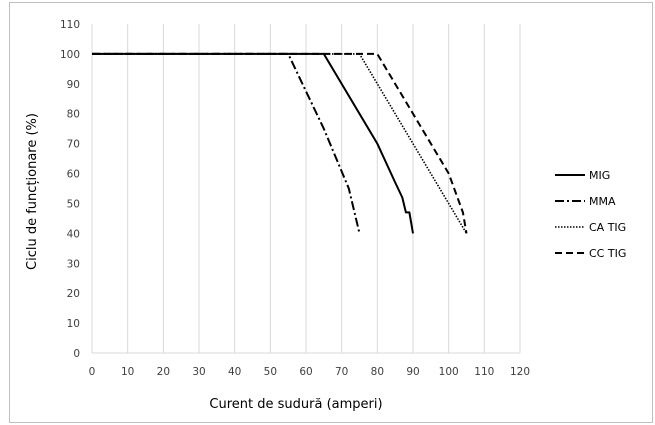 The height and width of the screenshot is (425, 655). Describe the element at coordinates (270, 372) in the screenshot. I see `x-tick-label: 50` at that location.